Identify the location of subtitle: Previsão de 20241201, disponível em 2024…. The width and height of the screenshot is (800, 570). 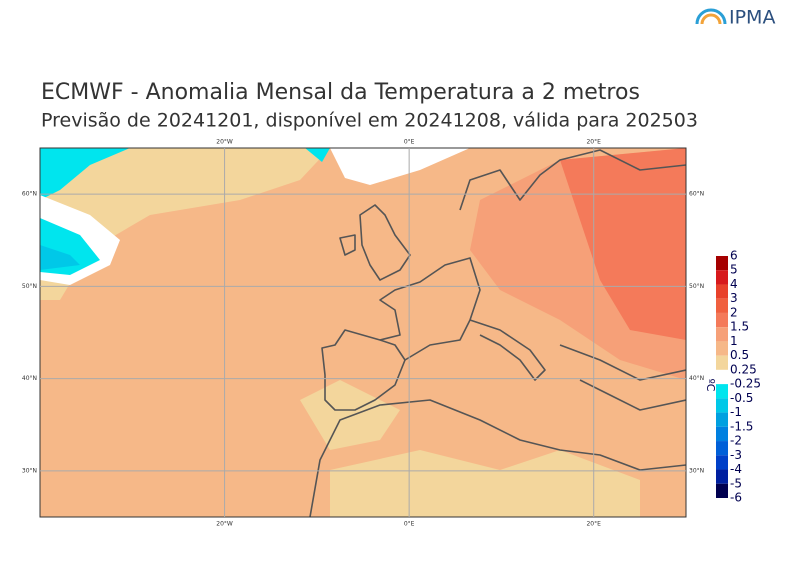
(369, 121).